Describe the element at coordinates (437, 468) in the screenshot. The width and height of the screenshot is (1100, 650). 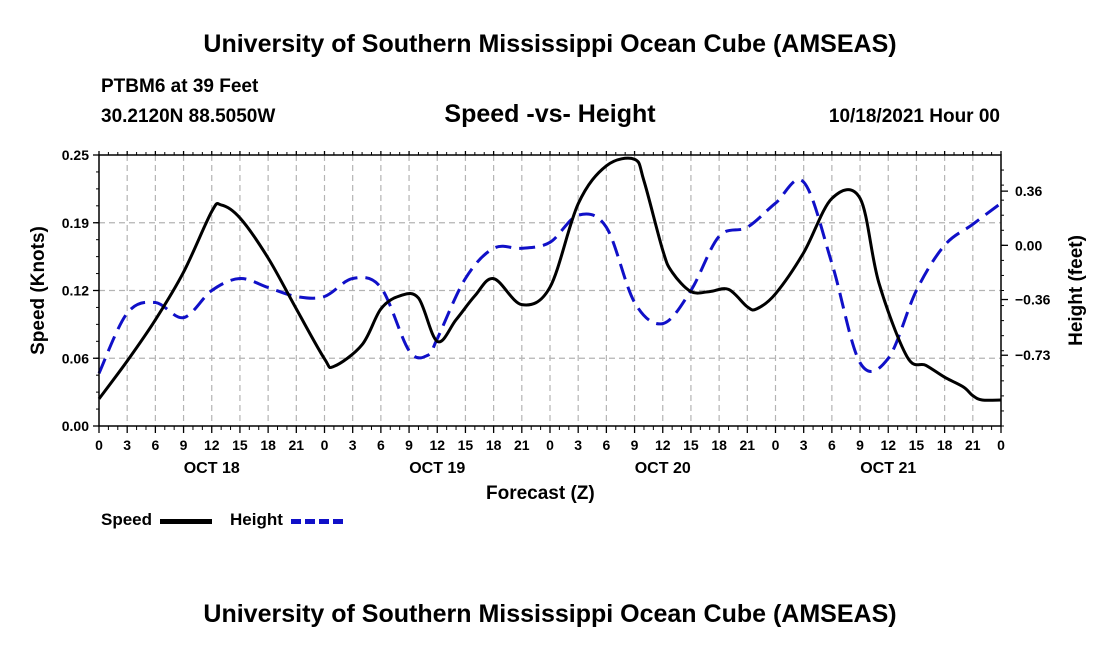
I see `x-day-label: OCT 19` at that location.